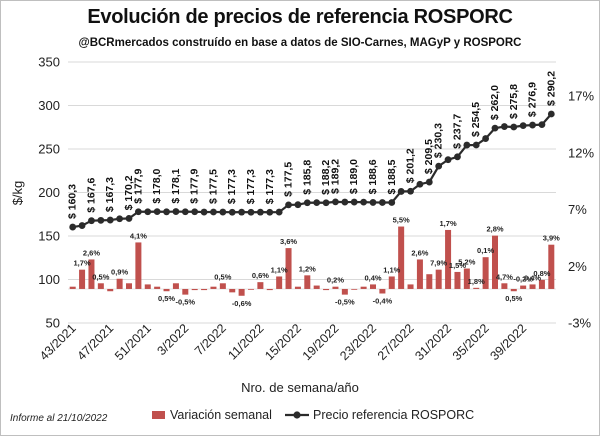  Describe the element at coordinates (508, 342) in the screenshot. I see `x-tick-label: 39/2022` at that location.